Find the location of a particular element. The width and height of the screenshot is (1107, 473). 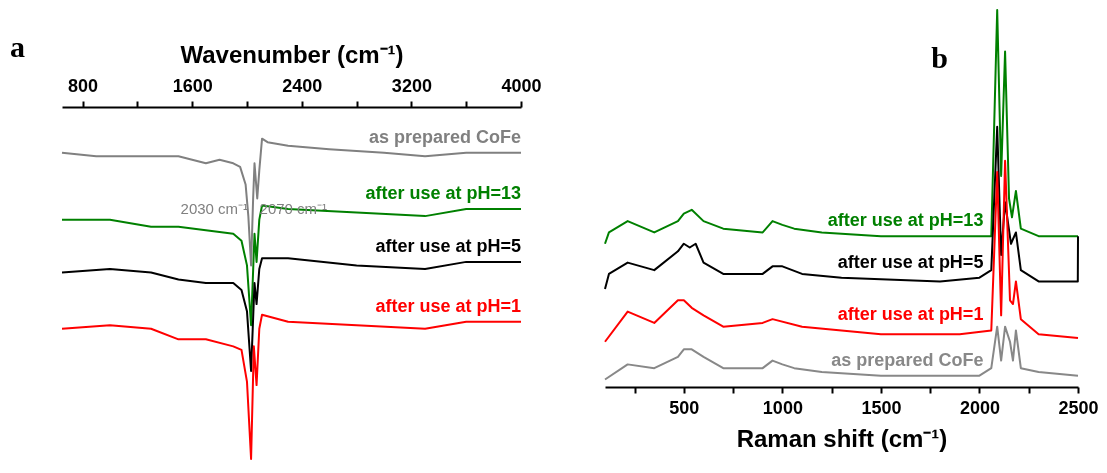

x-tick-label: 2400 is located at coordinates (302, 85).